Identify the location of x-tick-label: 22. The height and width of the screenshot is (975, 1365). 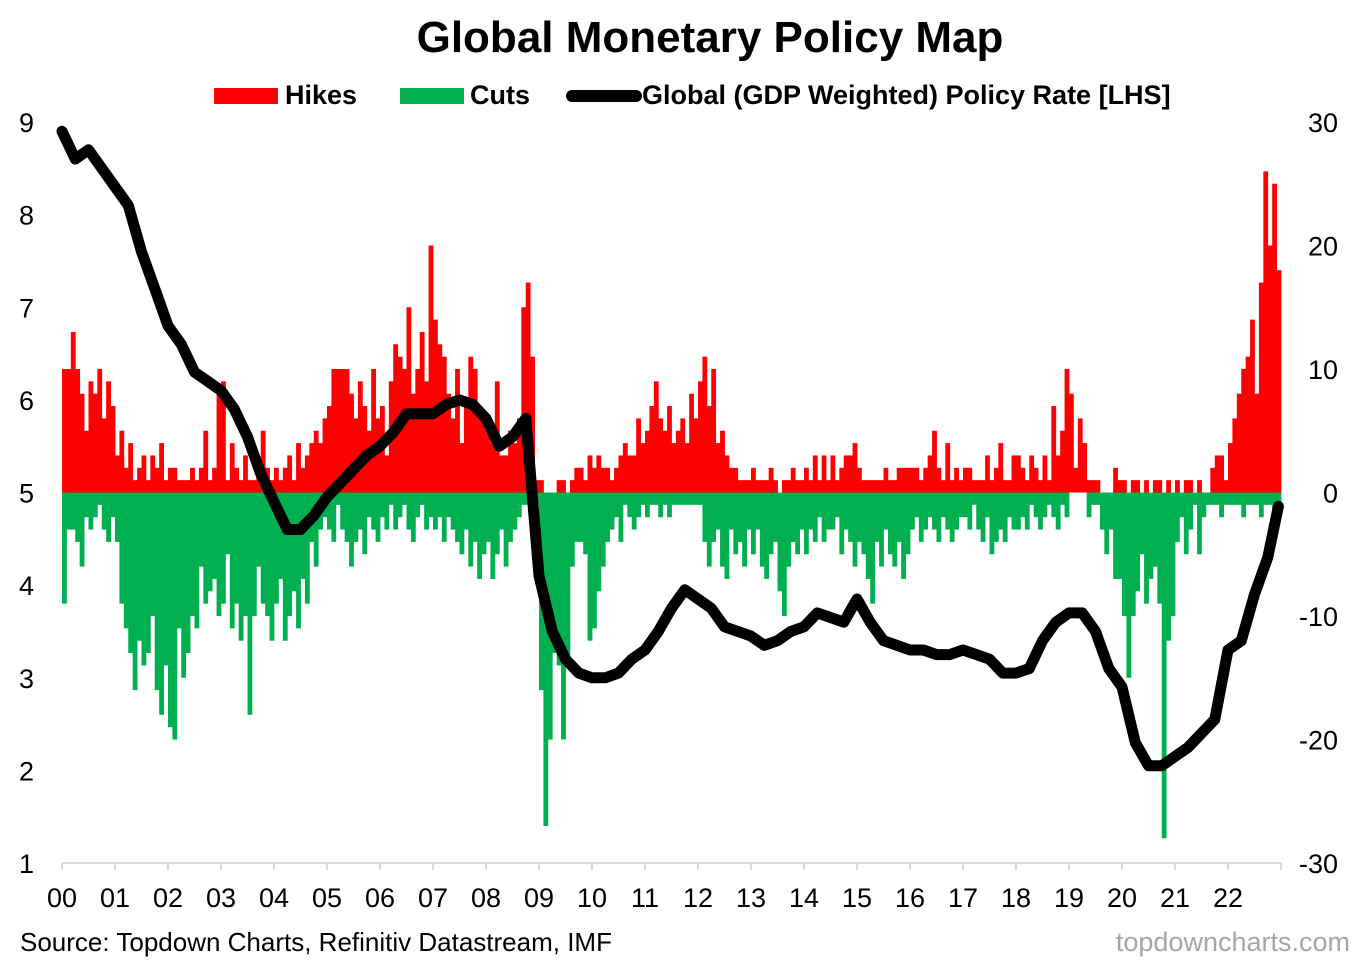
(1228, 898).